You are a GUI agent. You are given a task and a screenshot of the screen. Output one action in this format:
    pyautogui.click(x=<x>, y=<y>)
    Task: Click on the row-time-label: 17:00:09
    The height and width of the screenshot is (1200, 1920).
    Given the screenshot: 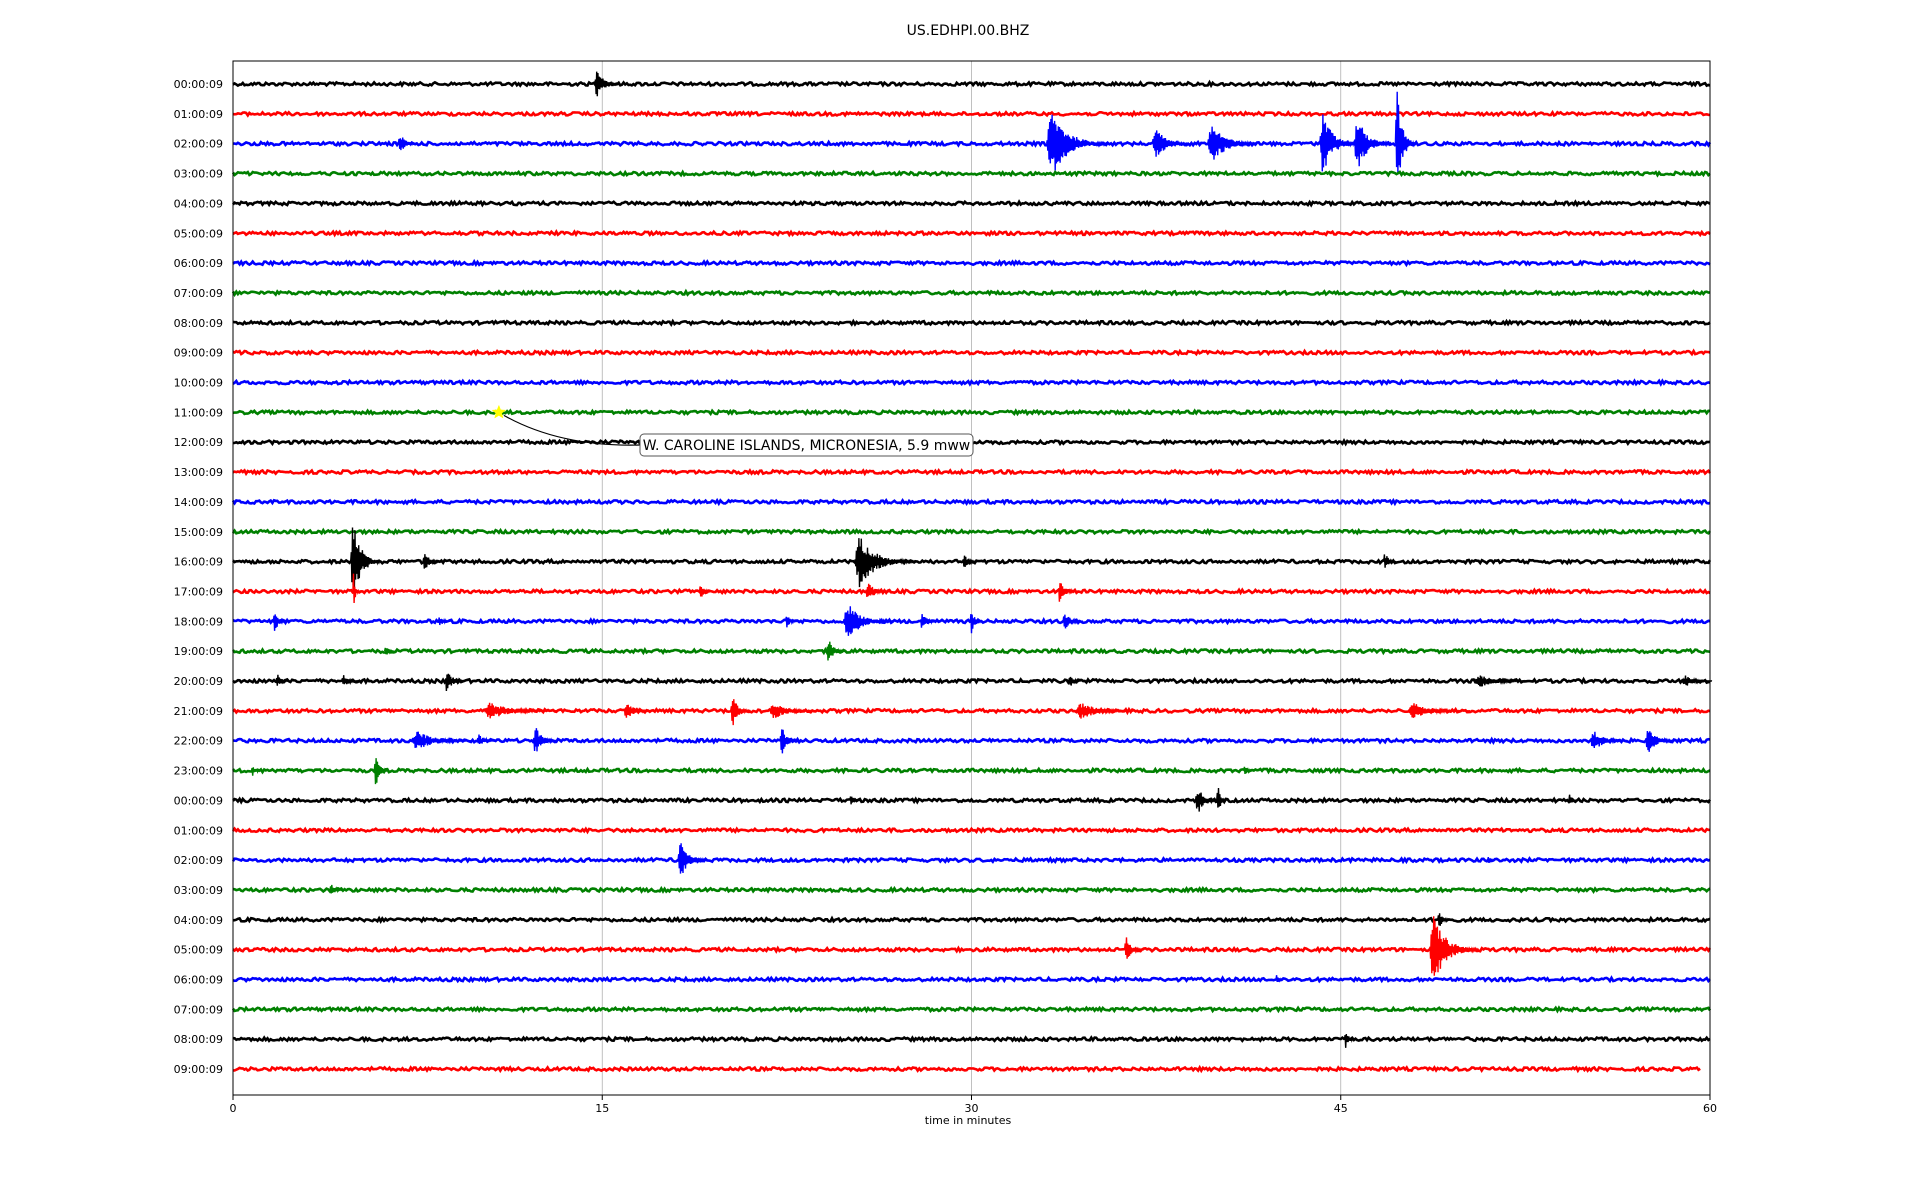 What is the action you would take?
    pyautogui.click(x=198, y=591)
    